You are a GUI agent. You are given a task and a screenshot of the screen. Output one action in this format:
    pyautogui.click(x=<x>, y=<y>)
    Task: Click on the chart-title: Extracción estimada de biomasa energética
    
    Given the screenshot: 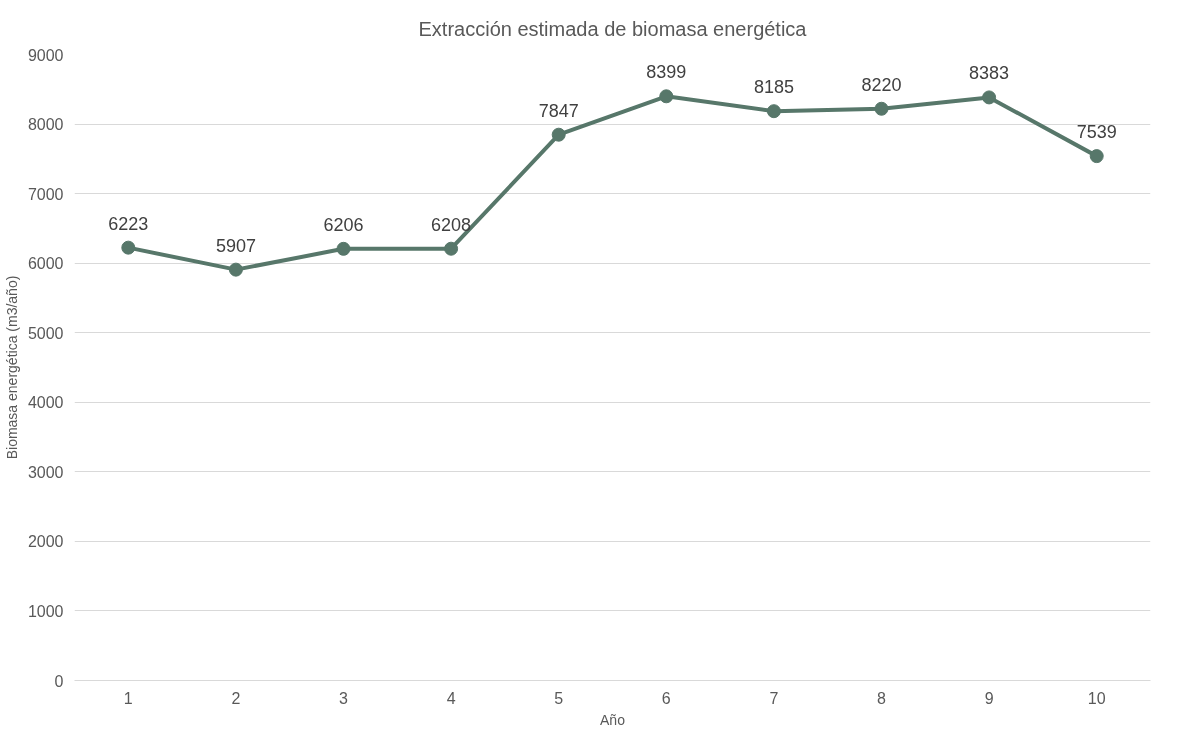 What is the action you would take?
    pyautogui.click(x=613, y=28)
    